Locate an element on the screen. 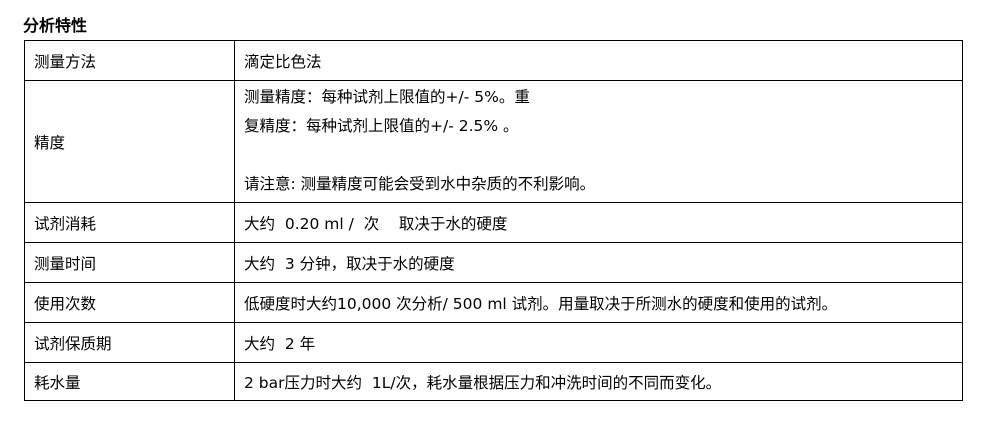  row-value: 大约 0.20 ml / 次 取决于水的硬度 is located at coordinates (598, 222).